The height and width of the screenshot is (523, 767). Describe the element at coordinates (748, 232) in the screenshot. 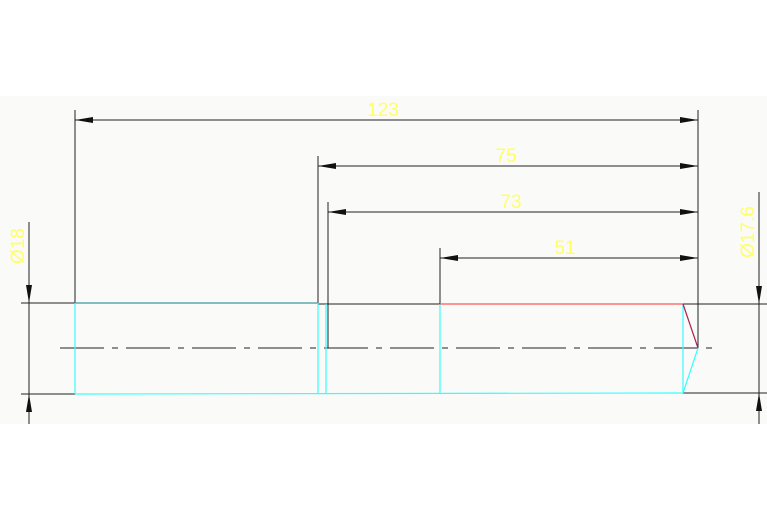

I see `diameter-text-right: Ø17.6` at that location.